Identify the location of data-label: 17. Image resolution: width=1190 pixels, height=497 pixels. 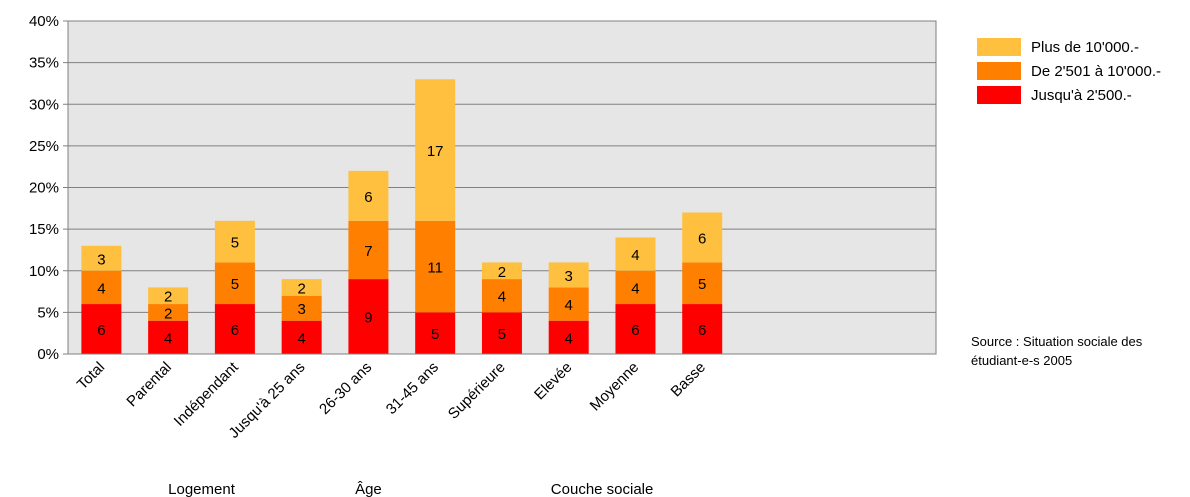
(435, 151).